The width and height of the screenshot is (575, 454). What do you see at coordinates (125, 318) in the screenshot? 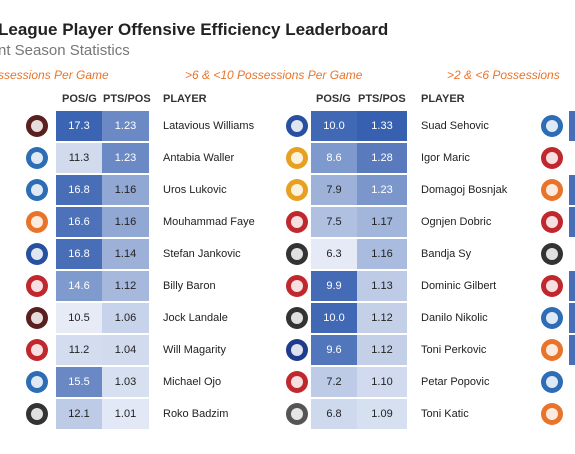
I see `pts-per-pos-cell: 1.06` at bounding box center [125, 318].